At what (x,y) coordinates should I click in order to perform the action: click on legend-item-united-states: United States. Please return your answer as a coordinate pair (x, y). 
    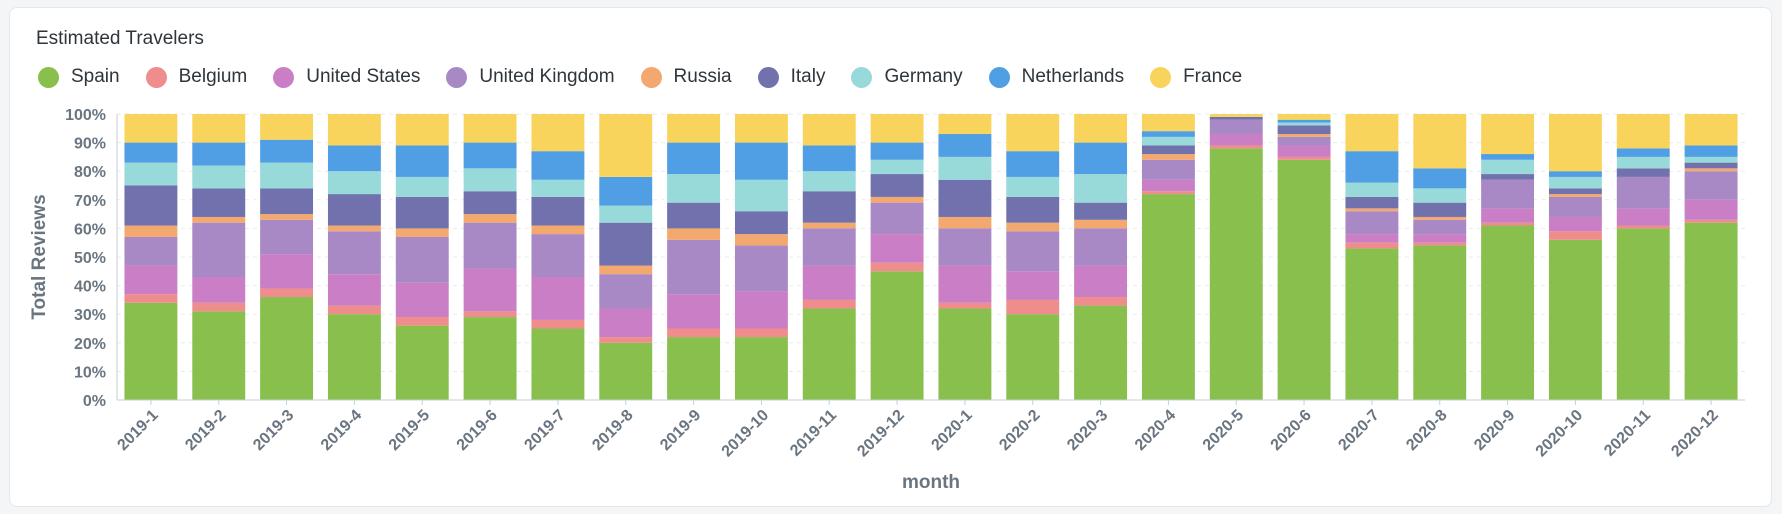
    Looking at the image, I should click on (346, 77).